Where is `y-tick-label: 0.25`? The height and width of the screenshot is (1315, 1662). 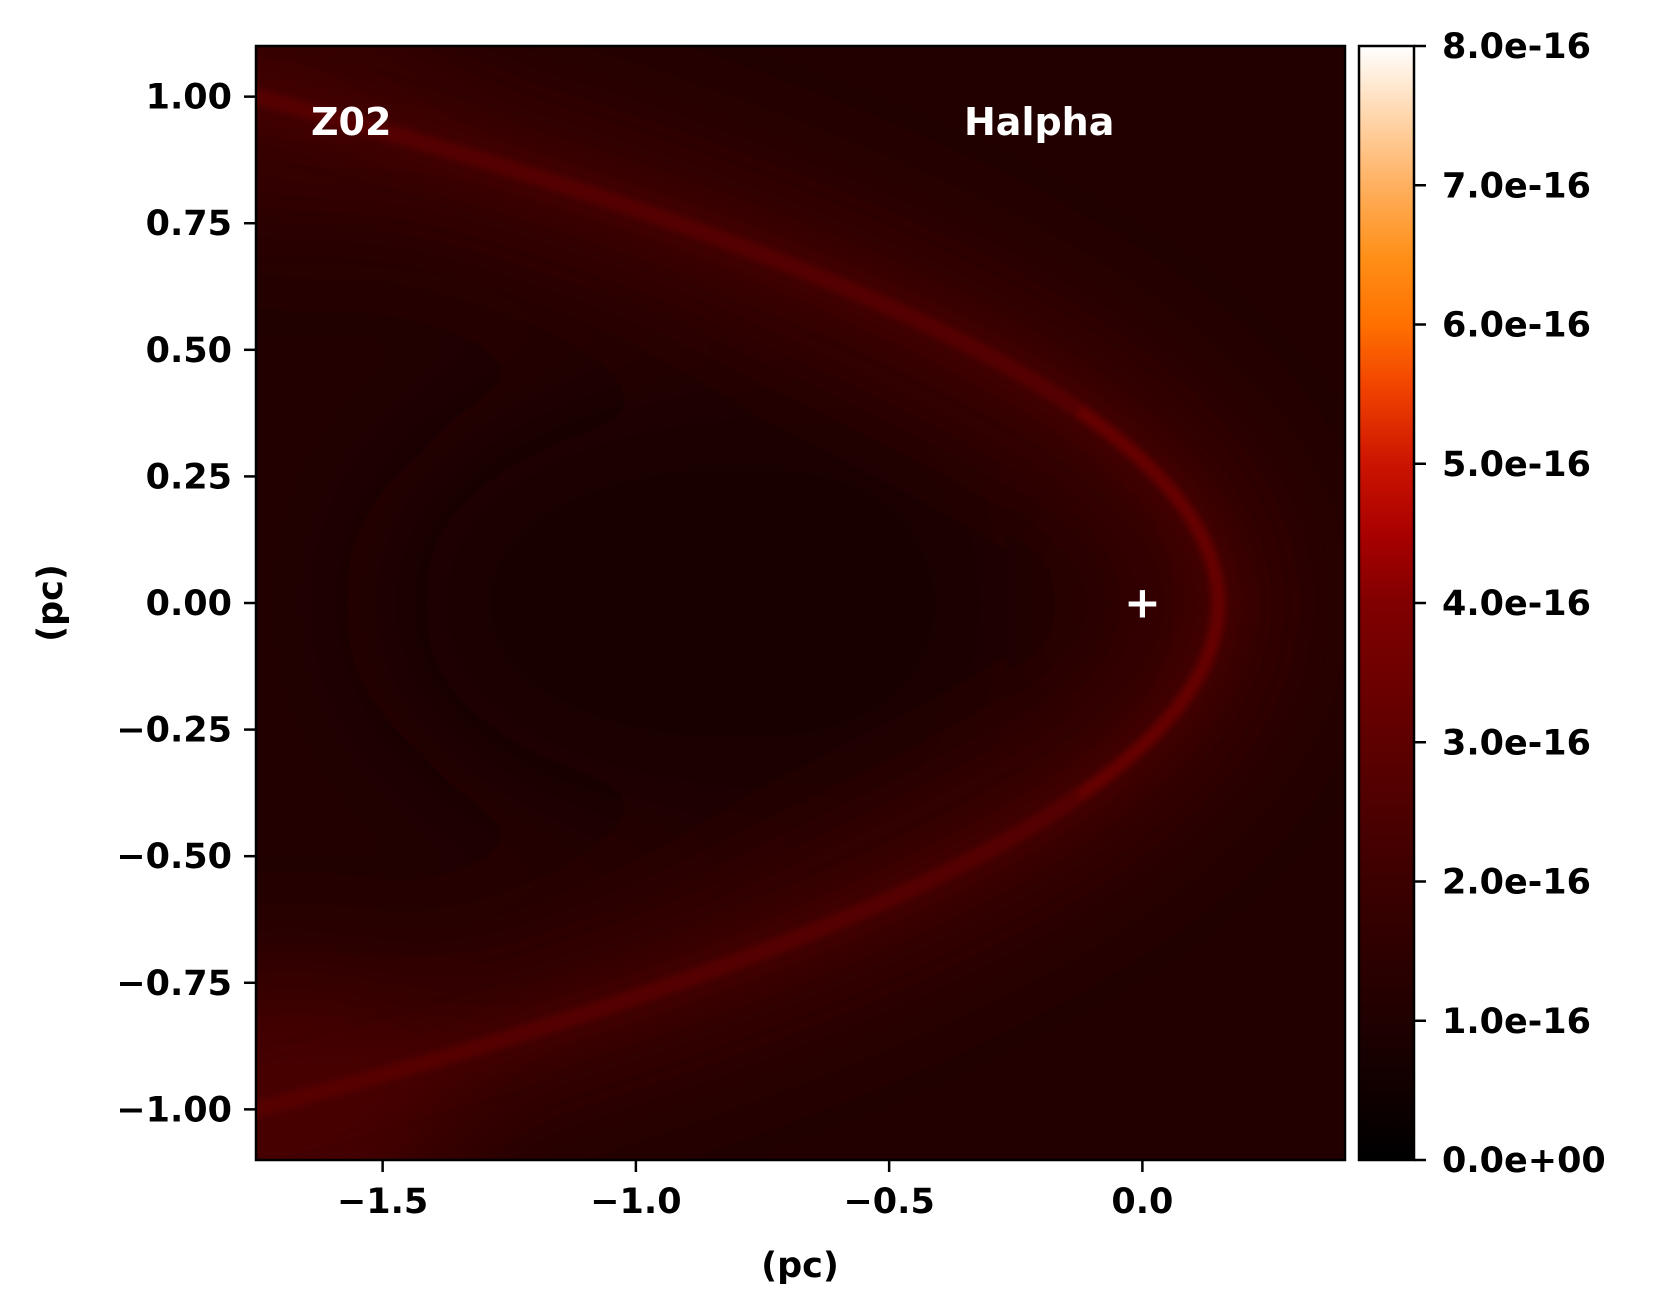
y-tick-label: 0.25 is located at coordinates (189, 477).